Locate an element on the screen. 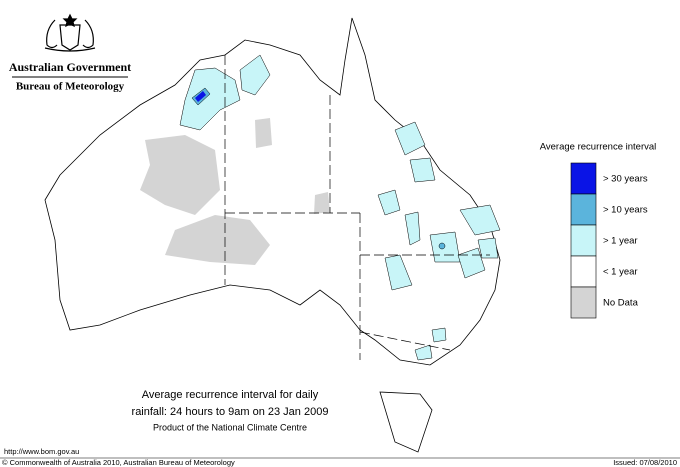 The height and width of the screenshot is (467, 680). legend-title: Average recurrence interval is located at coordinates (598, 147).